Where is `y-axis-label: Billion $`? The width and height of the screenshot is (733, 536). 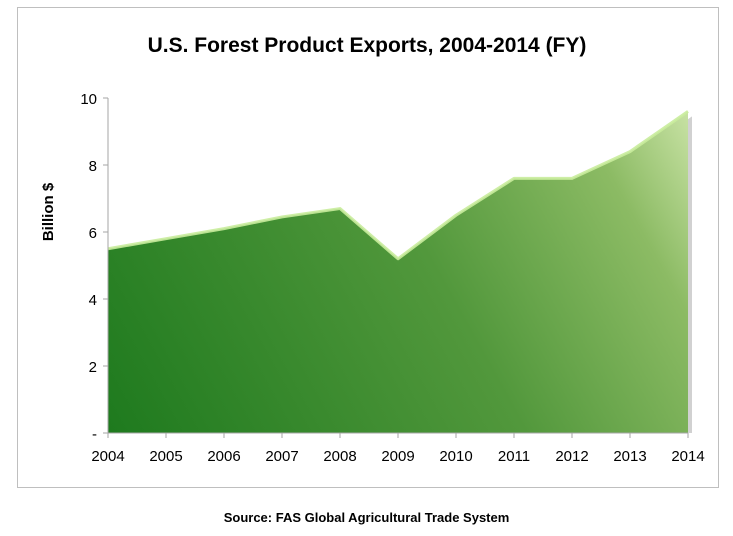
y-axis-label: Billion $ is located at coordinates (48, 211).